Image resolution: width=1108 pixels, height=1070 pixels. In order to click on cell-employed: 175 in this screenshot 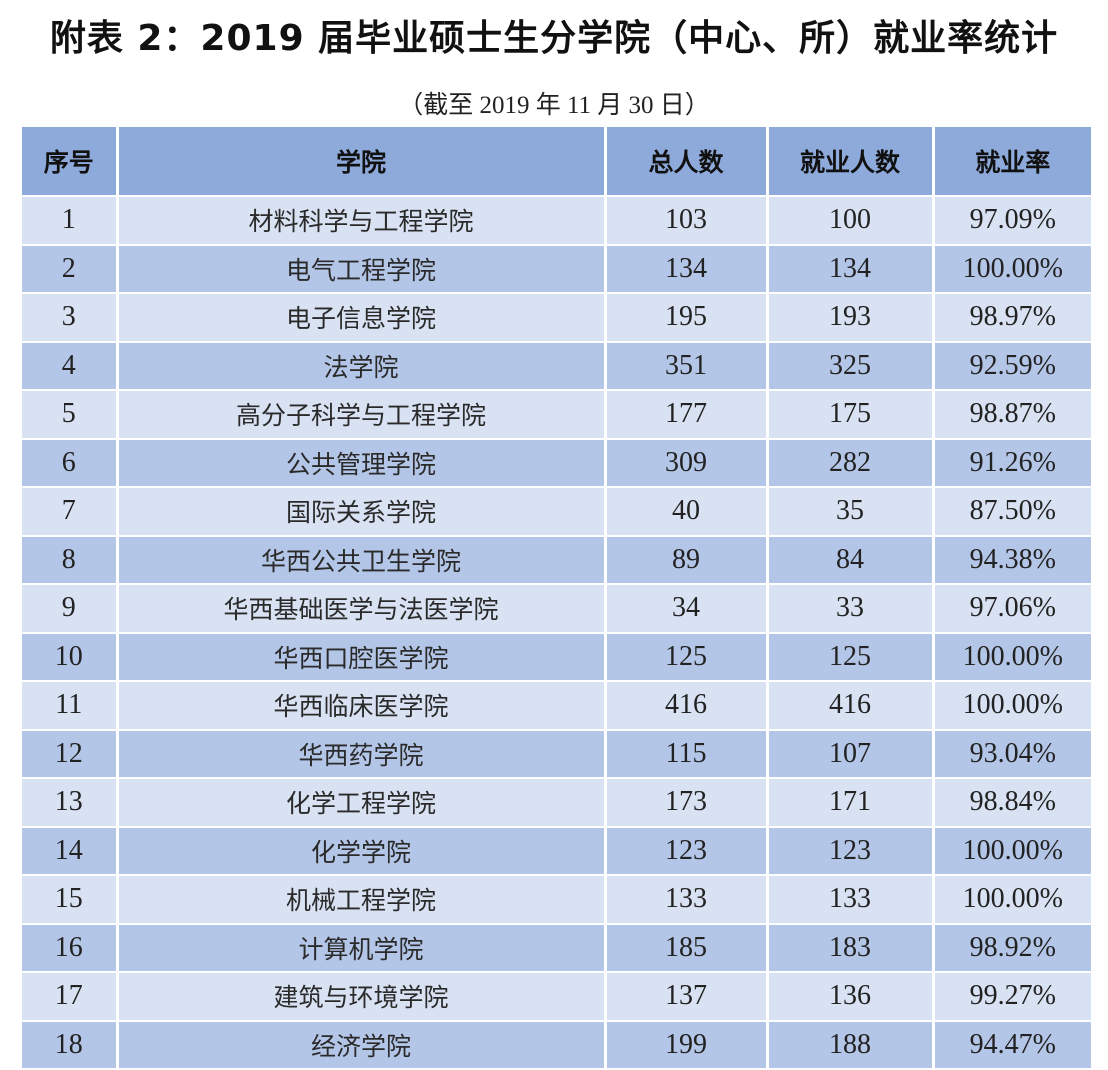, I will do `click(849, 415)`.